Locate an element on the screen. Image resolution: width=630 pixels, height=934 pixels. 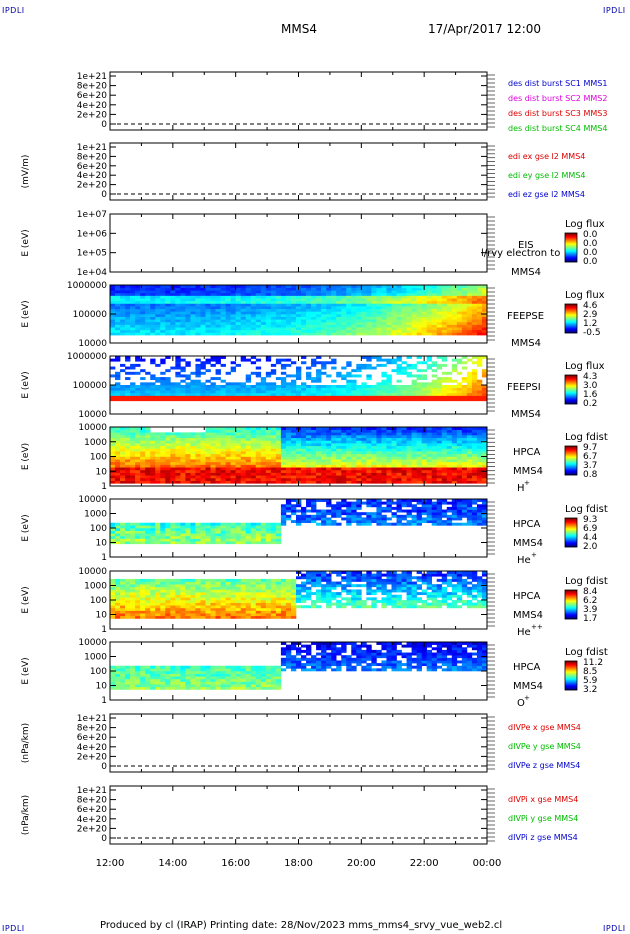
spacecraft-label: MMS4 is located at coordinates (526, 414).